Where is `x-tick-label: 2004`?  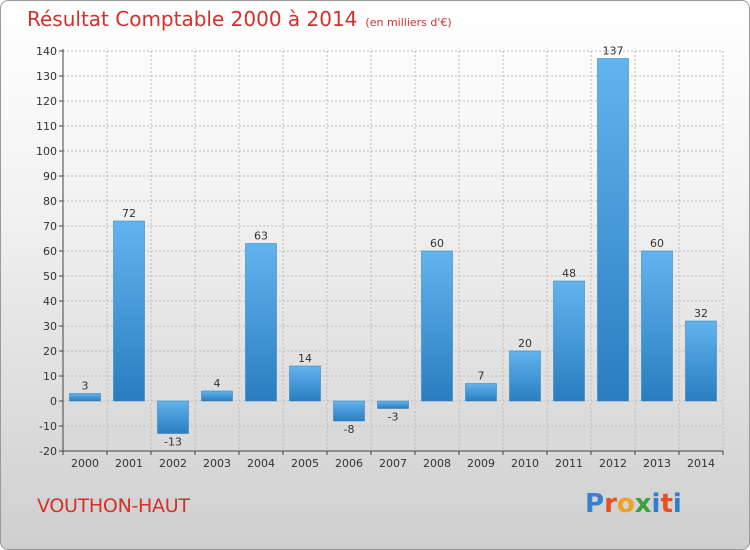 x-tick-label: 2004 is located at coordinates (261, 463).